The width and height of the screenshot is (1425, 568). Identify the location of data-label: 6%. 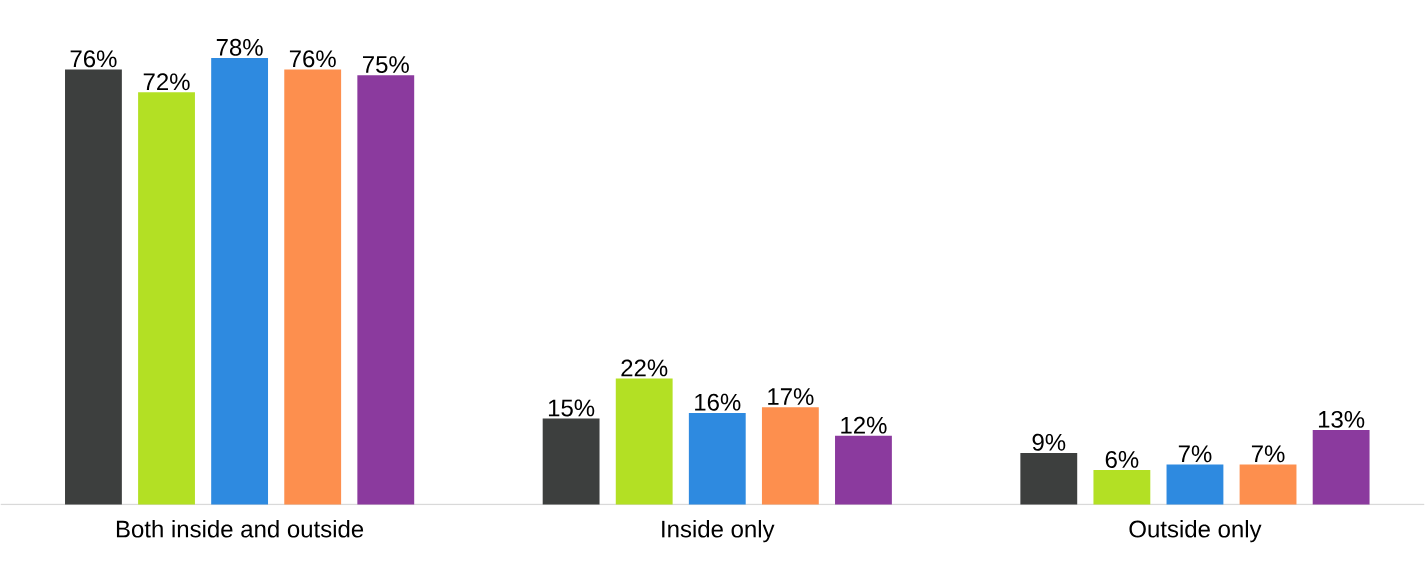
(1122, 459).